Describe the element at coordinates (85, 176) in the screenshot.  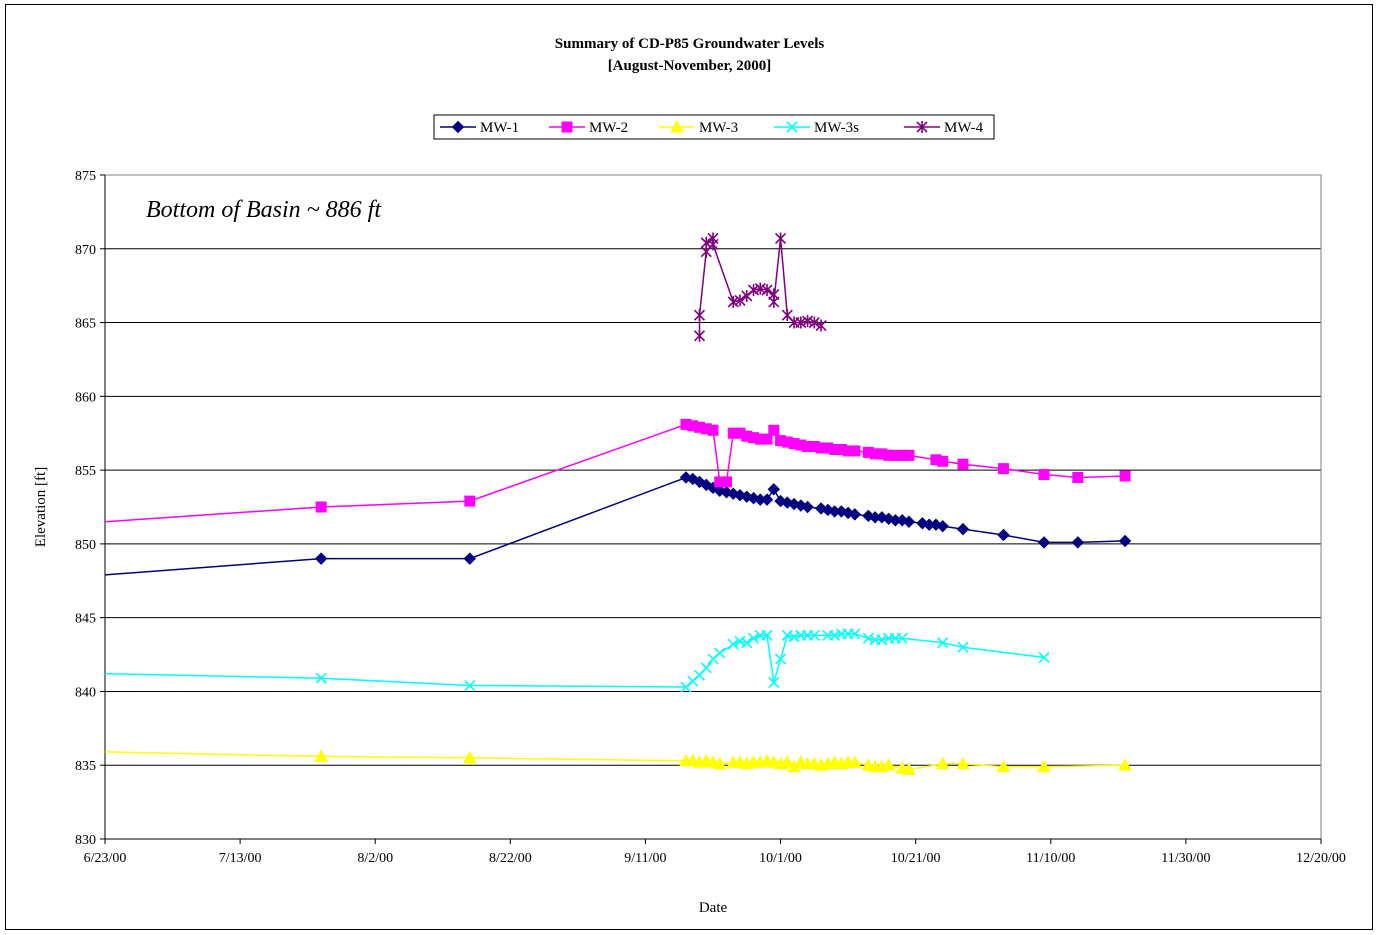
I see `y-tick-label: 875` at that location.